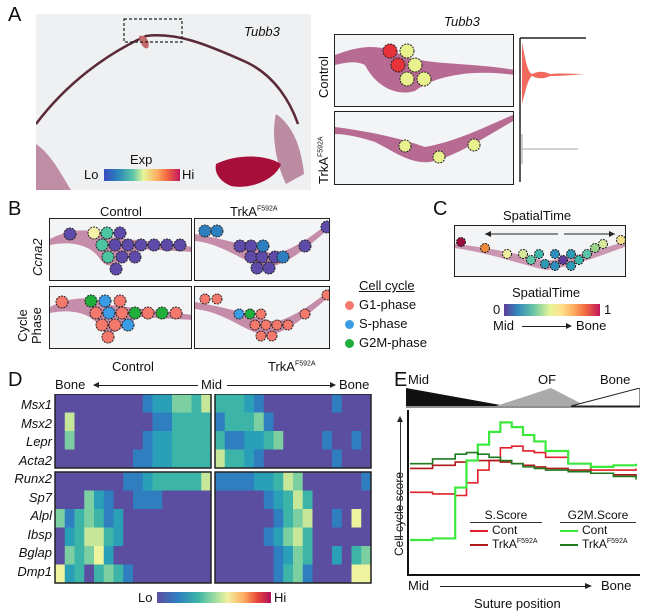 The image size is (650, 616). I want to click on y-axis-arrow, so click(400, 480).